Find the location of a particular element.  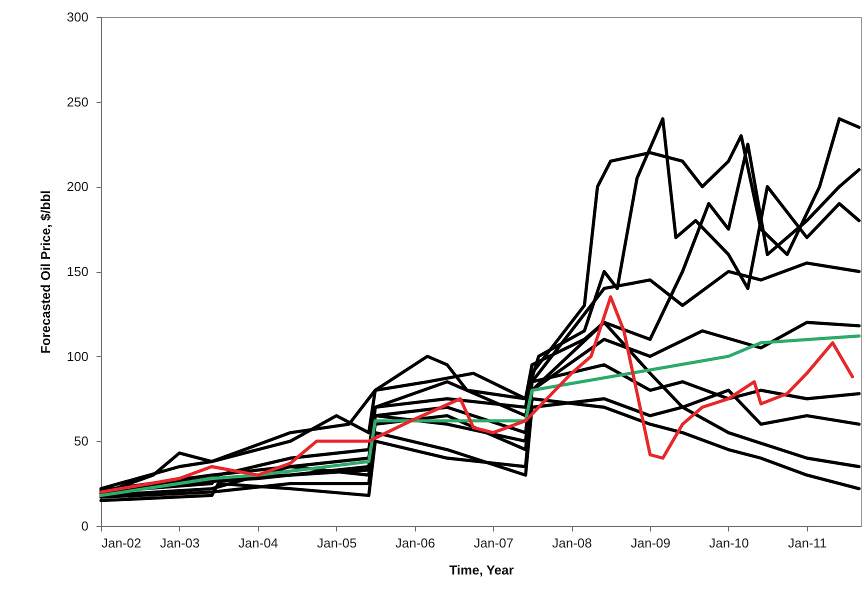

y-tick-label: 300 is located at coordinates (77, 17).